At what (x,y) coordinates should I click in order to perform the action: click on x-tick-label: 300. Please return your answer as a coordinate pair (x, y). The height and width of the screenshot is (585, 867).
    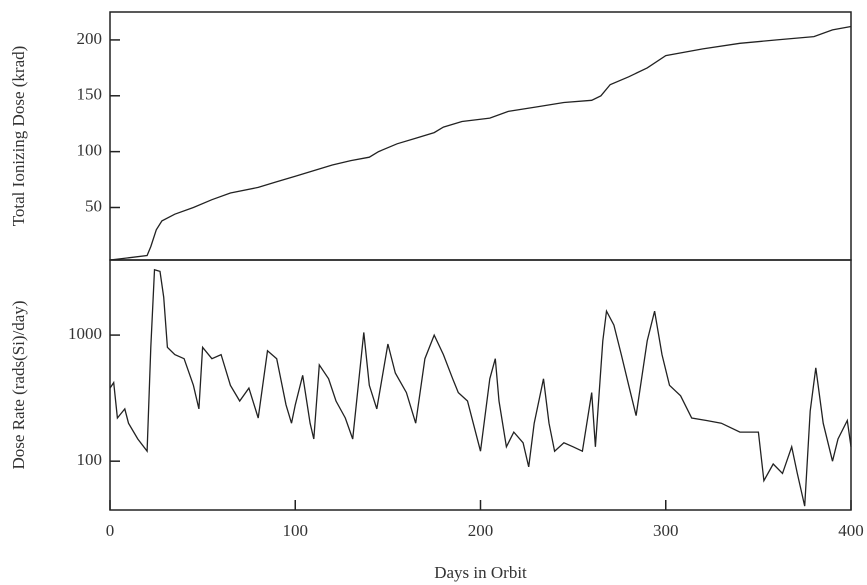
    Looking at the image, I should click on (666, 530).